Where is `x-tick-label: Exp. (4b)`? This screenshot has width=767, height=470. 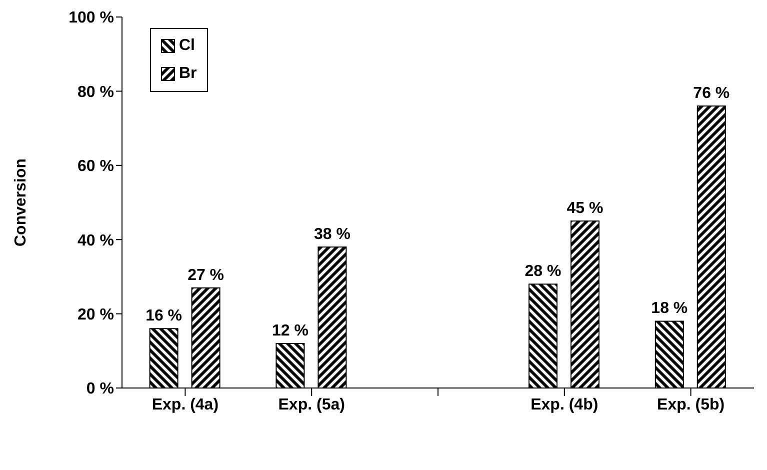 x-tick-label: Exp. (4b) is located at coordinates (564, 405).